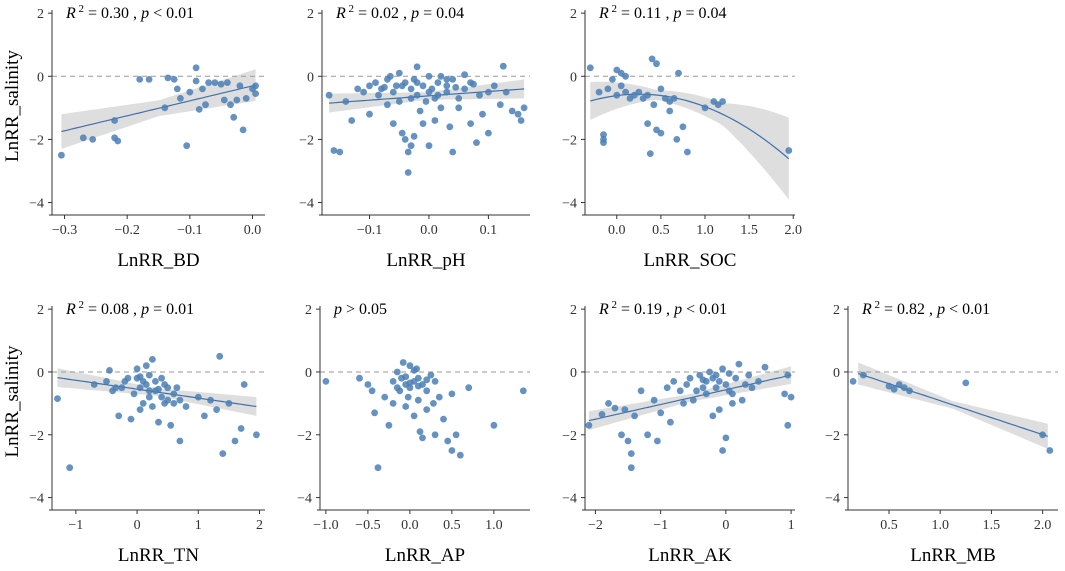 Image resolution: width=1065 pixels, height=571 pixels. What do you see at coordinates (158, 109) in the screenshot?
I see `confidence-band` at bounding box center [158, 109].